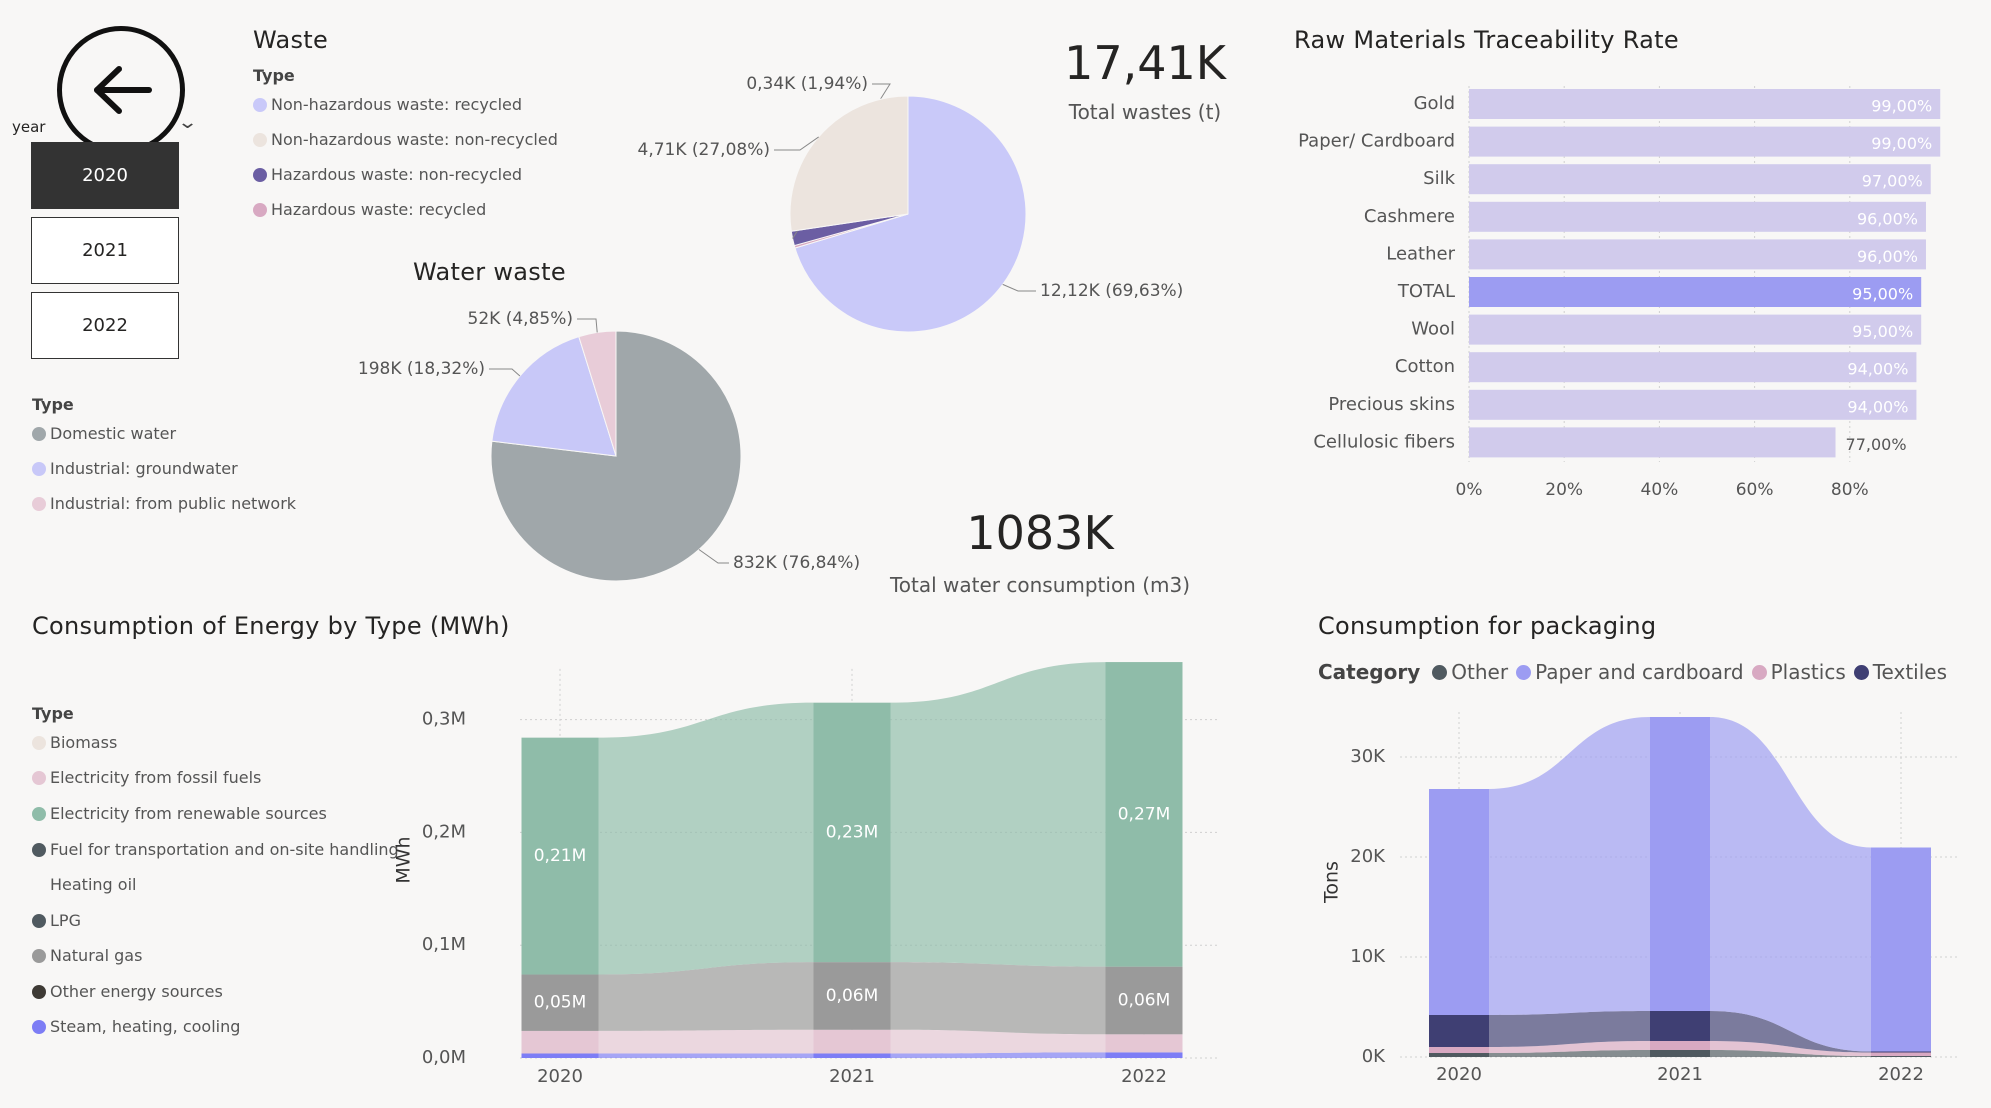  Describe the element at coordinates (145, 1026) in the screenshot. I see `legend-label: Steam, heating, cooling` at that location.